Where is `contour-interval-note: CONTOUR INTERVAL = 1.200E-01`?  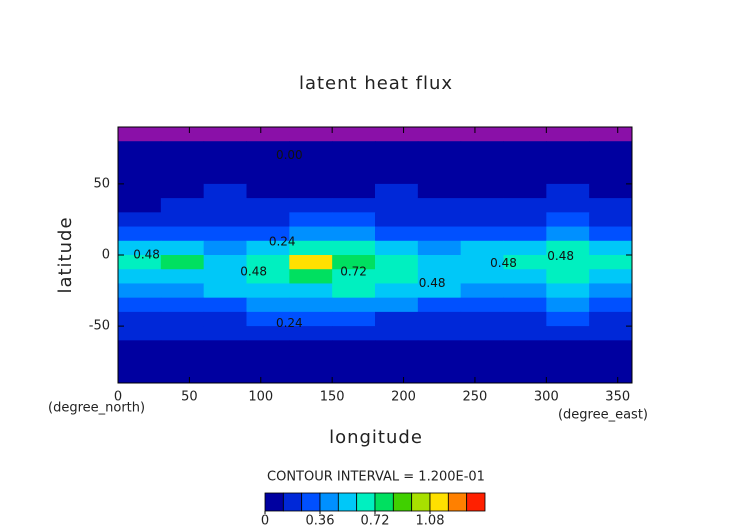
contour-interval-note: CONTOUR INTERVAL = 1.200E-01 is located at coordinates (376, 477).